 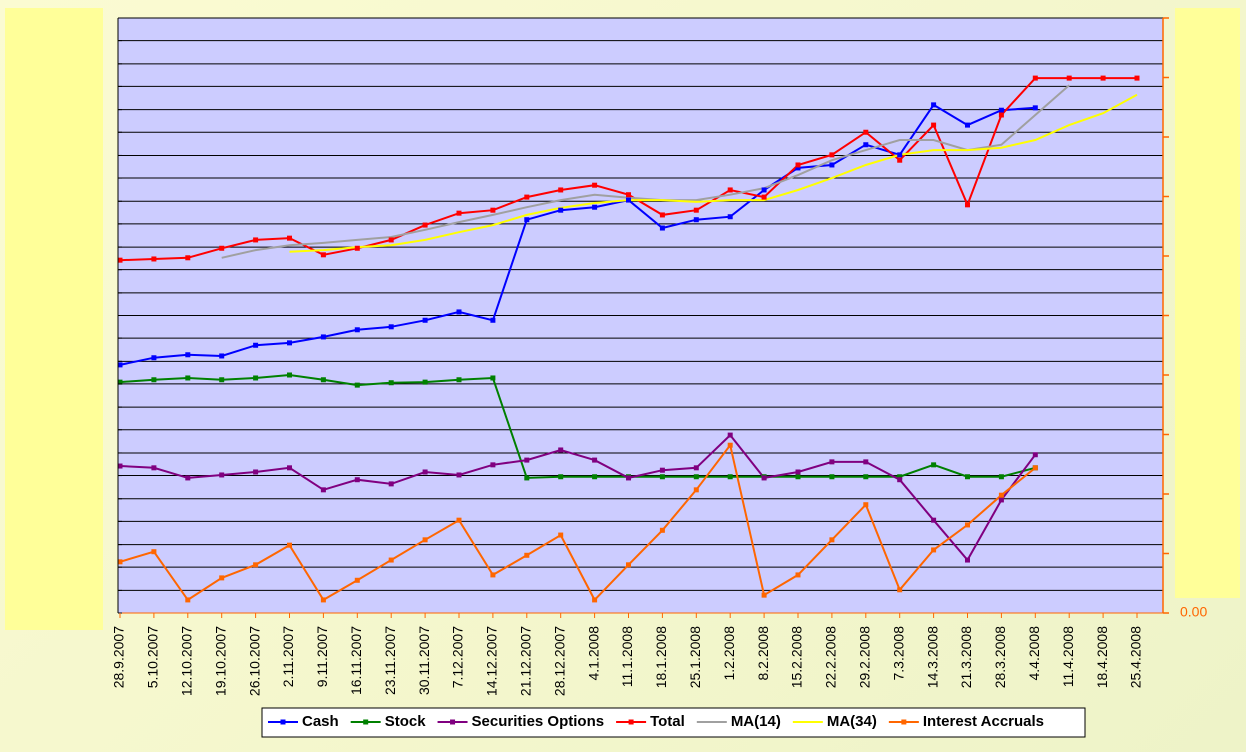 What do you see at coordinates (1000, 657) in the screenshot?
I see `x-tick-label: 28.3.2008` at bounding box center [1000, 657].